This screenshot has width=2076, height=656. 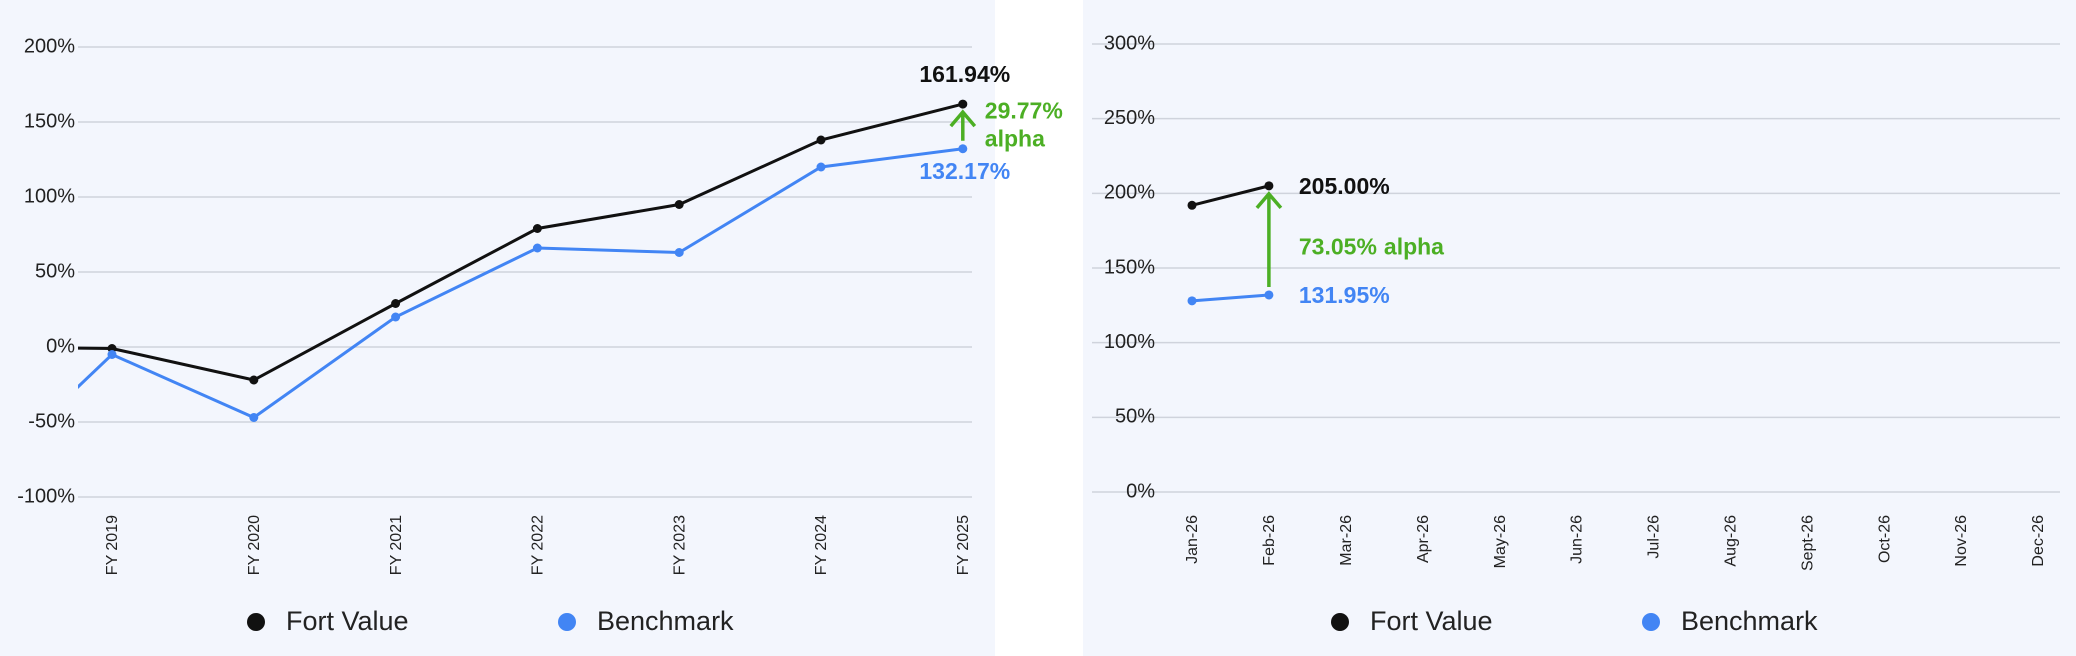 What do you see at coordinates (254, 545) in the screenshot?
I see `x-tick-label: FY 2020` at bounding box center [254, 545].